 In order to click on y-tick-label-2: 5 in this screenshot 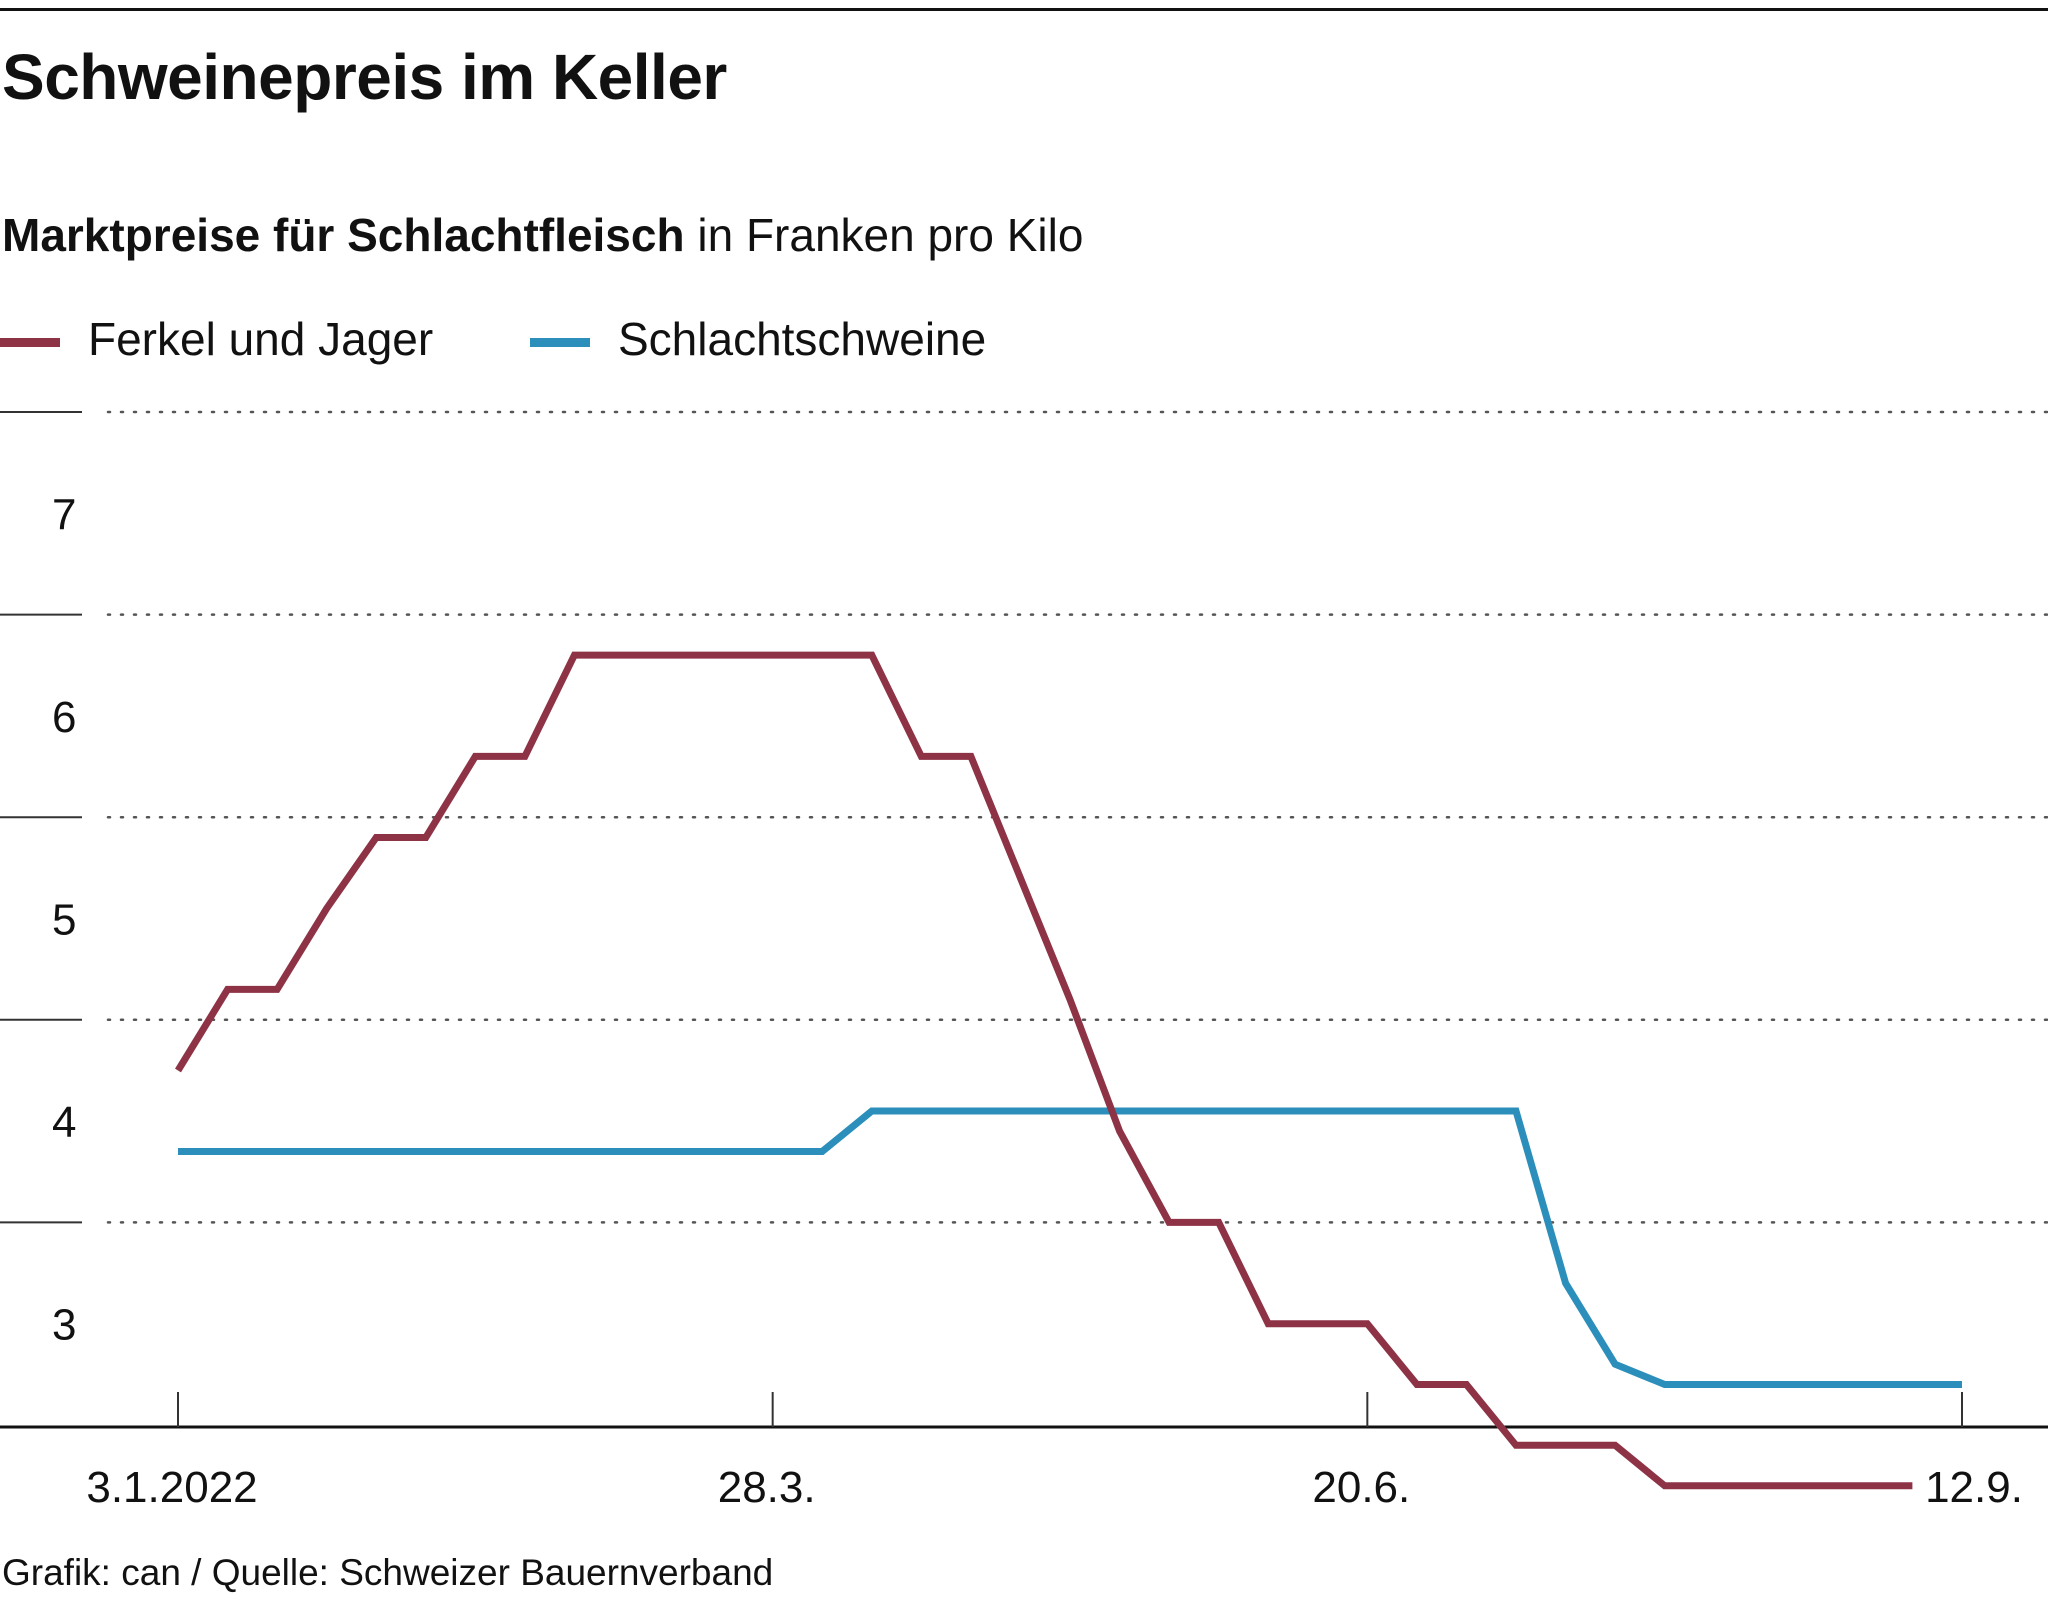, I will do `click(64, 920)`.